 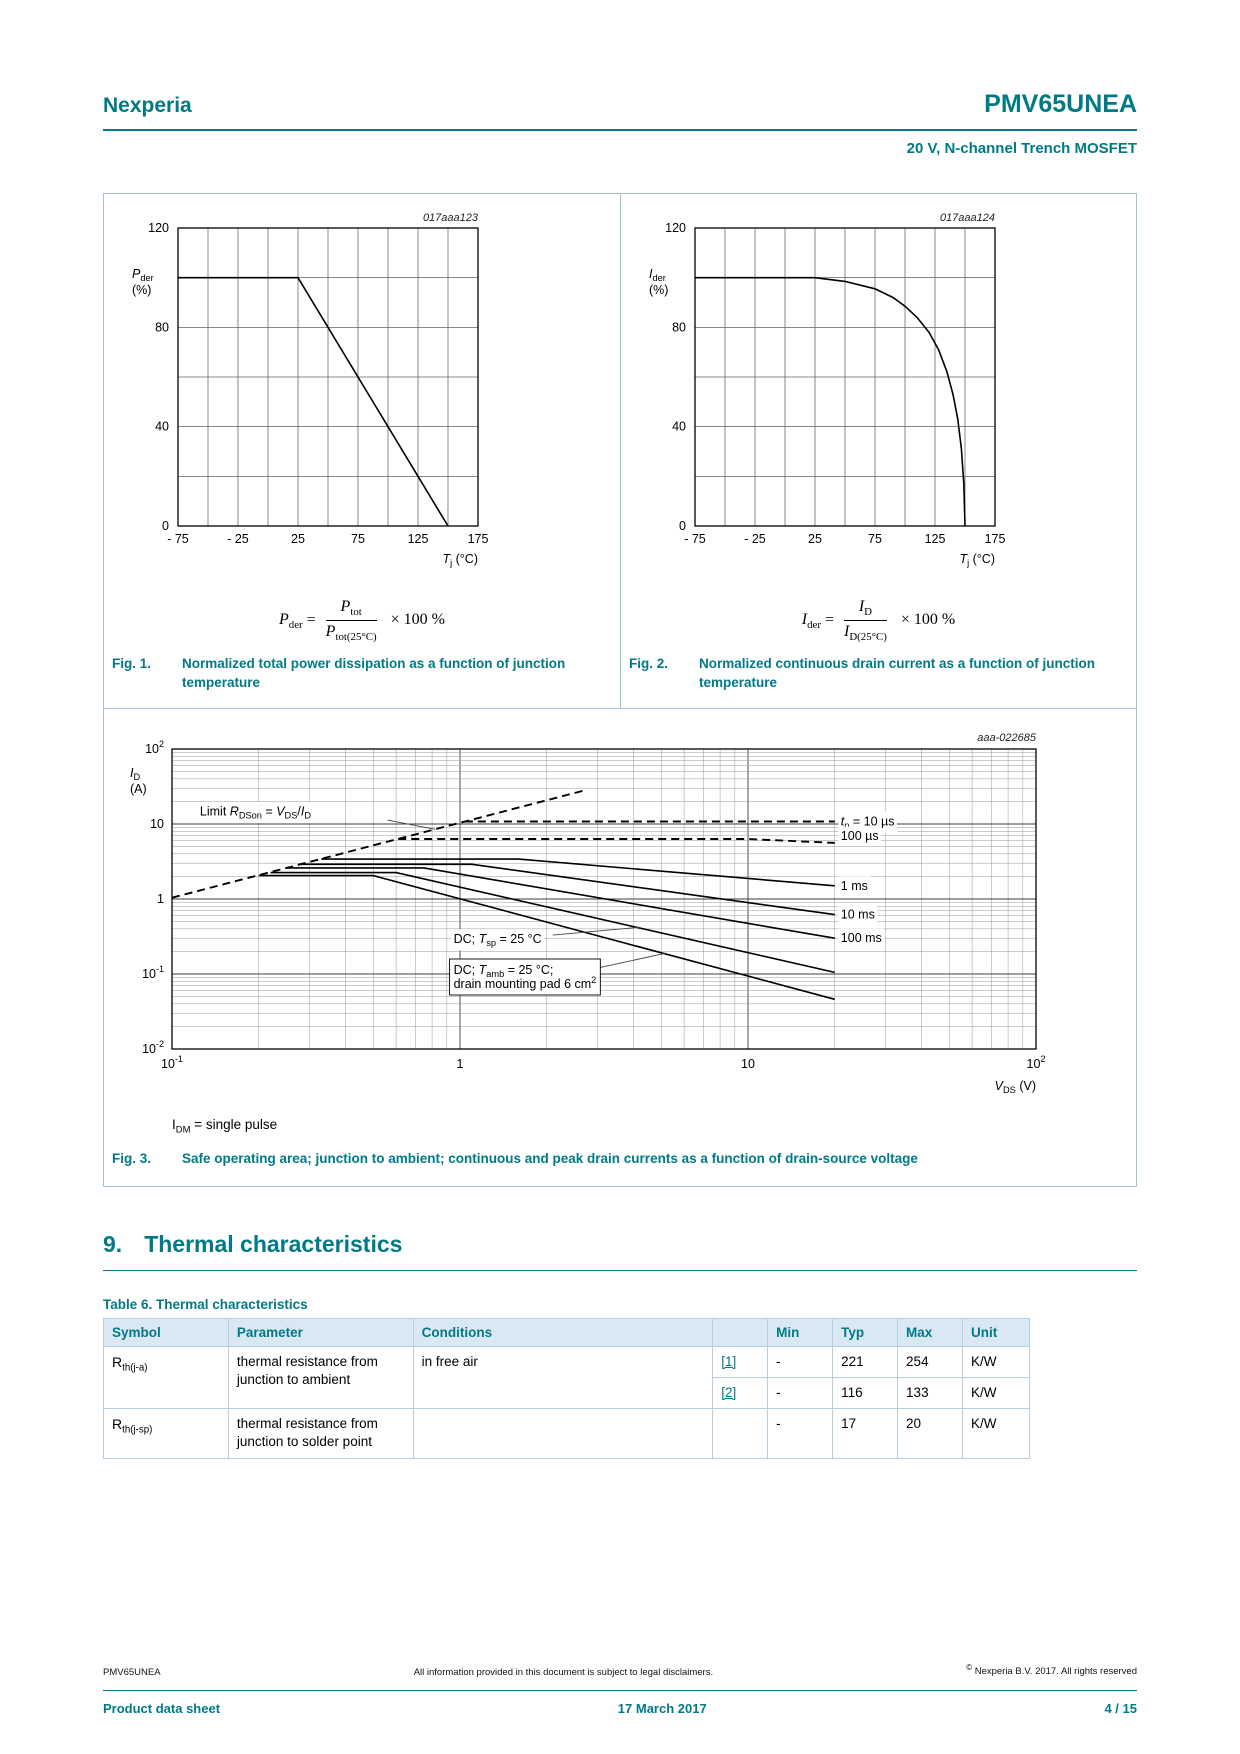 What do you see at coordinates (679, 427) in the screenshot?
I see `svg-text: 40` at bounding box center [679, 427].